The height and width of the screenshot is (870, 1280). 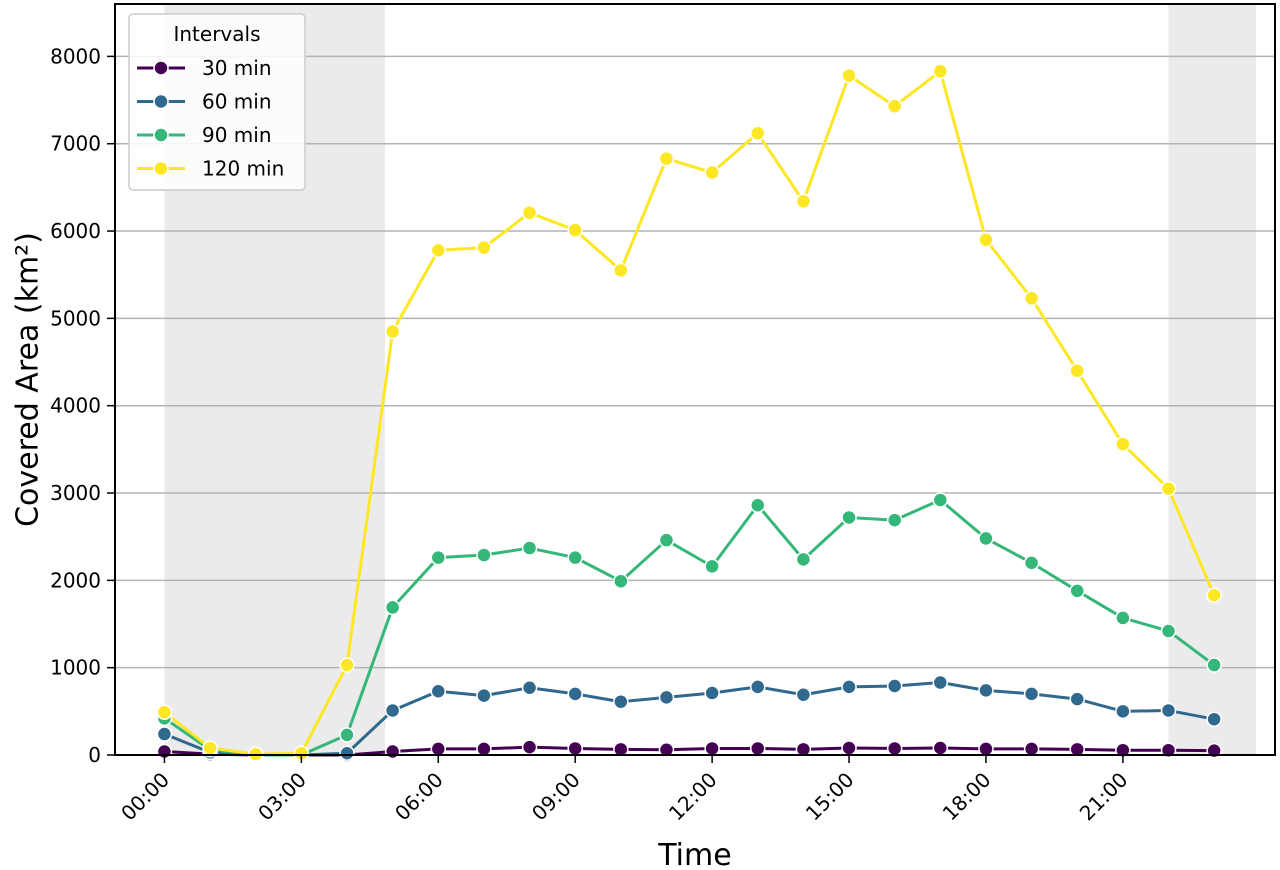 I want to click on legend-entries: 30 min 60 min 90 min 120 min, so click(x=210, y=118).